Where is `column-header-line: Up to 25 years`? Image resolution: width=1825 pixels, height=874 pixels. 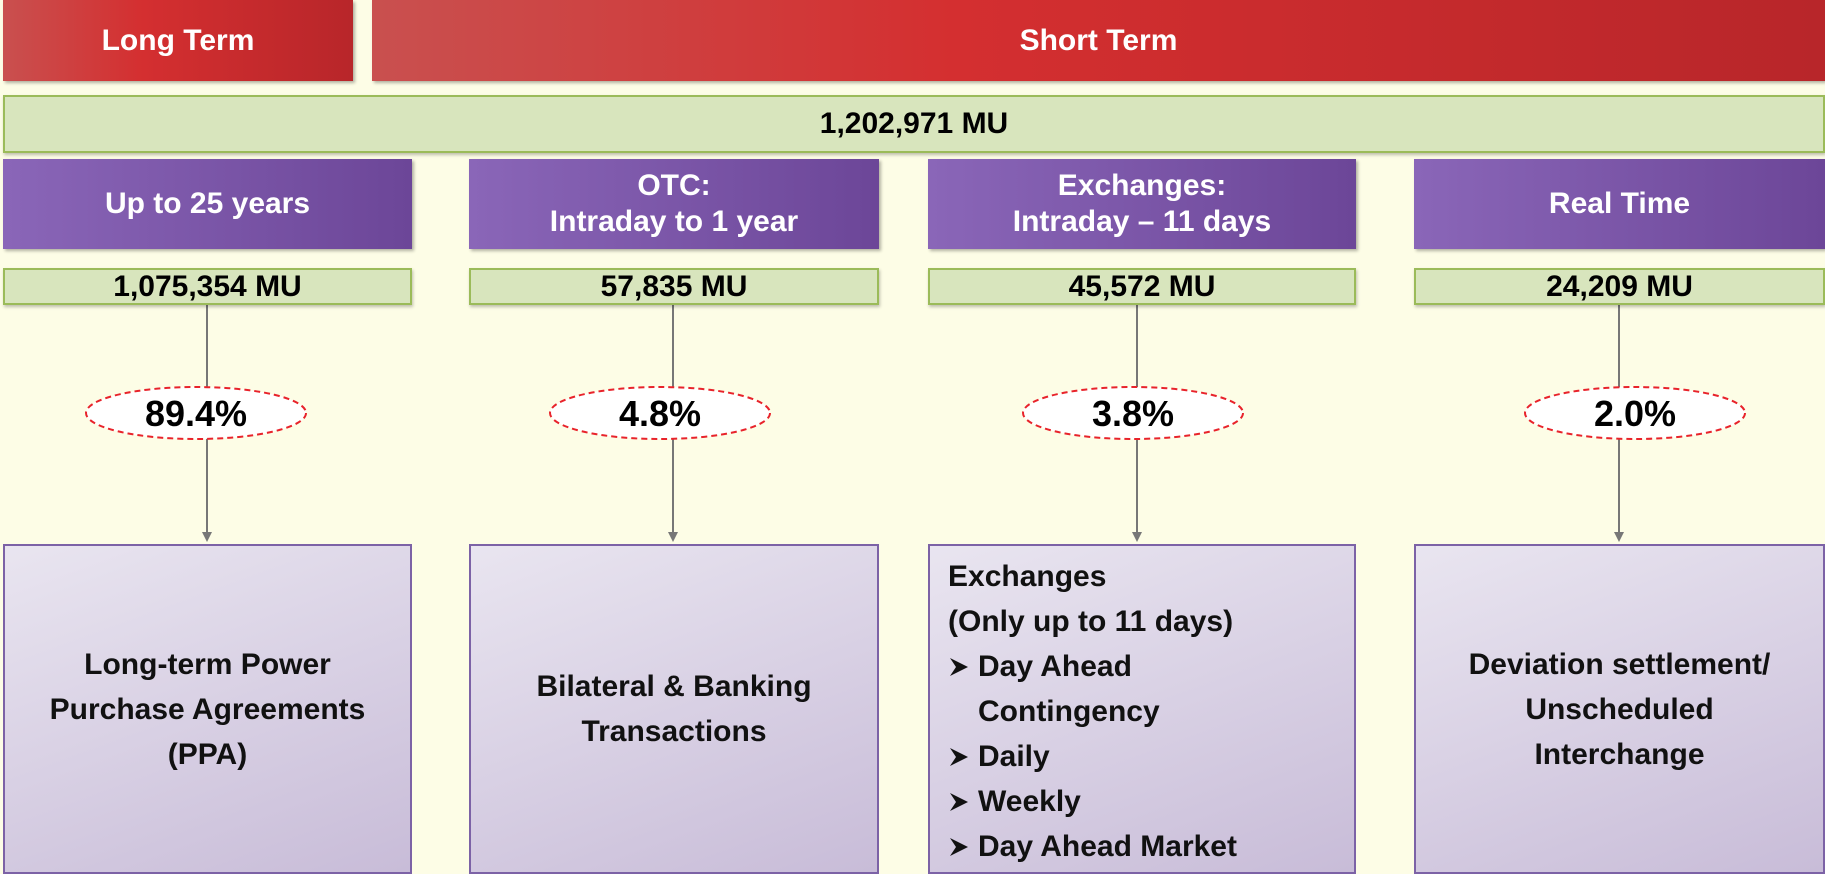 column-header-line: Up to 25 years is located at coordinates (207, 203).